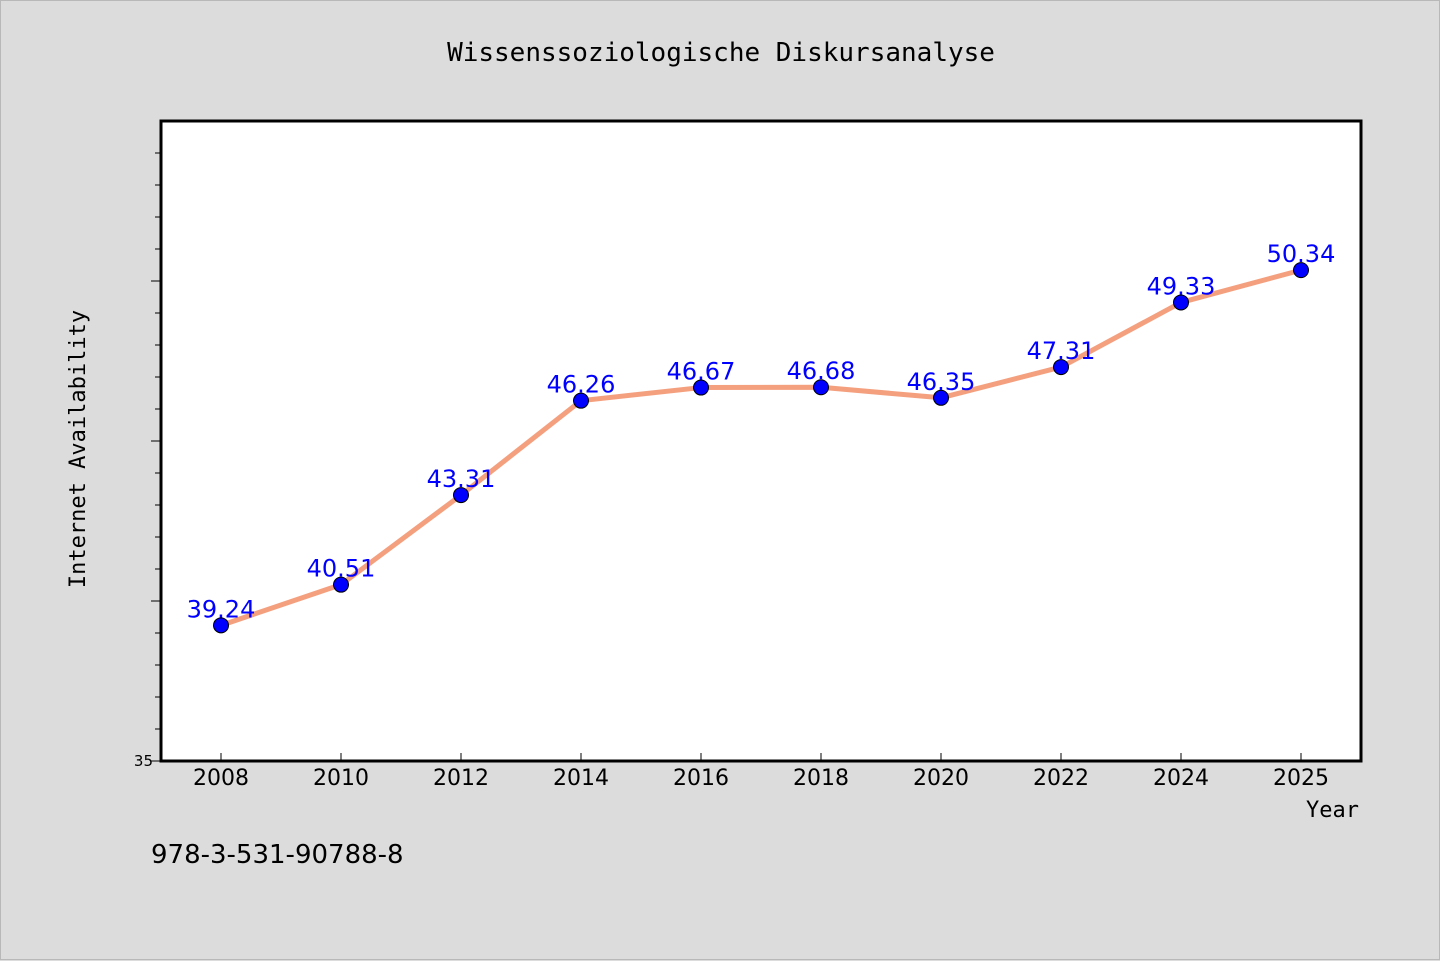 This screenshot has height=961, width=1440. Describe the element at coordinates (221, 609) in the screenshot. I see `data-label: 39.24` at that location.